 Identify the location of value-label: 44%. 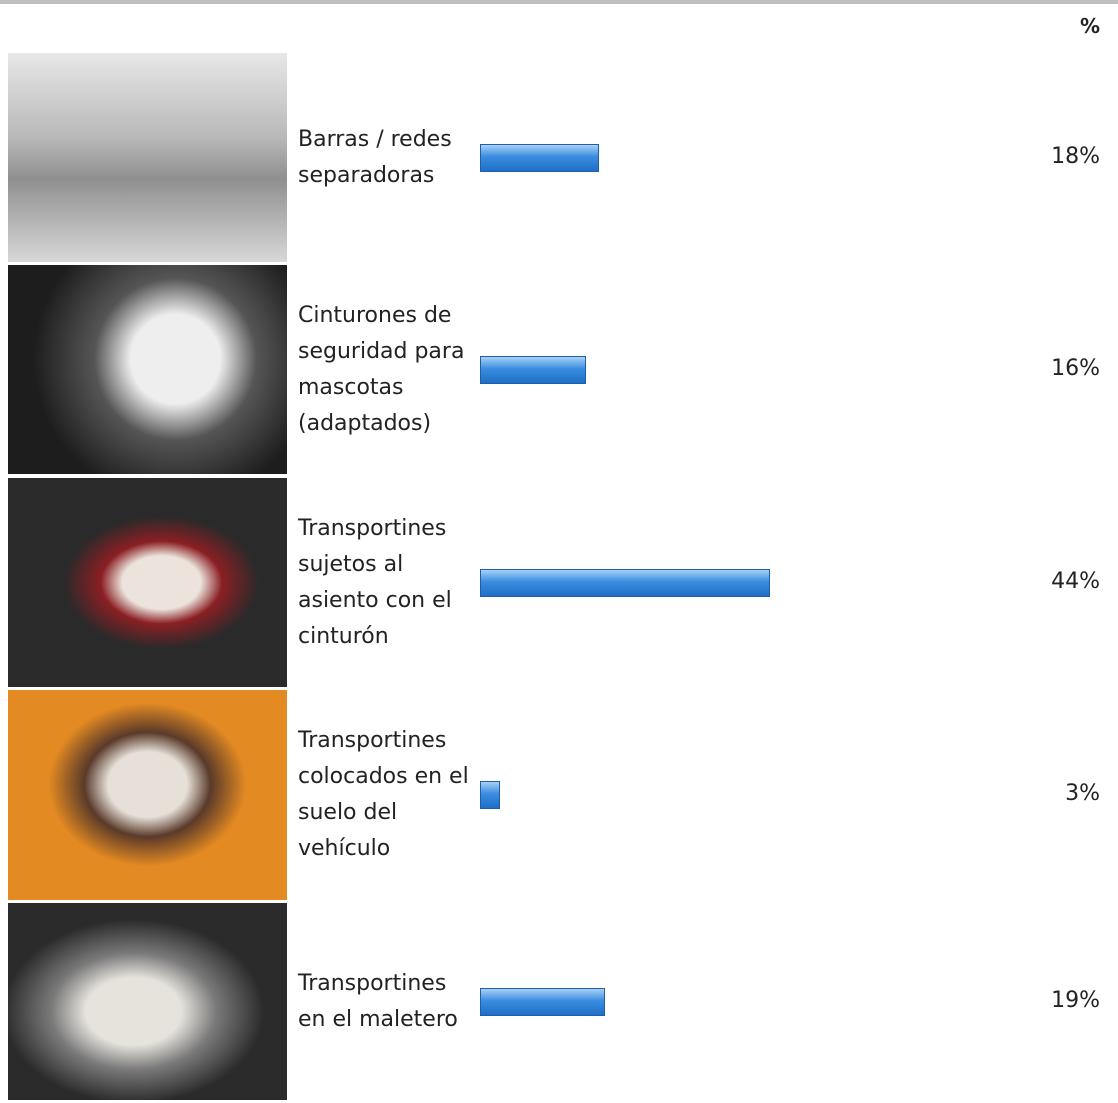
(1075, 581).